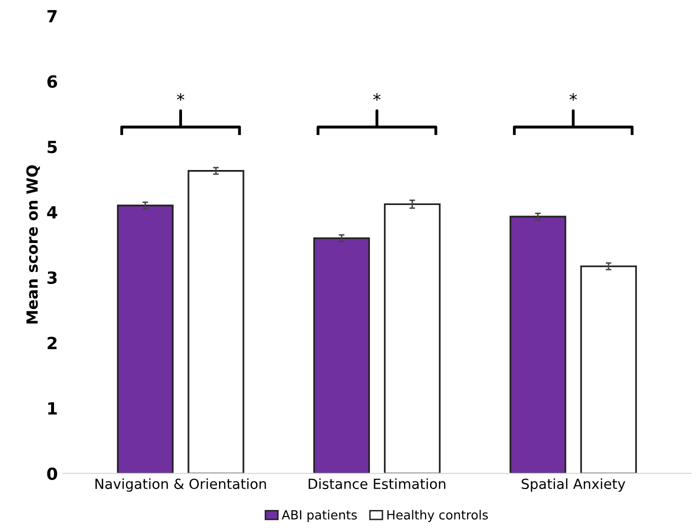 The width and height of the screenshot is (698, 532). I want to click on y-tick-label: 2, so click(52, 343).